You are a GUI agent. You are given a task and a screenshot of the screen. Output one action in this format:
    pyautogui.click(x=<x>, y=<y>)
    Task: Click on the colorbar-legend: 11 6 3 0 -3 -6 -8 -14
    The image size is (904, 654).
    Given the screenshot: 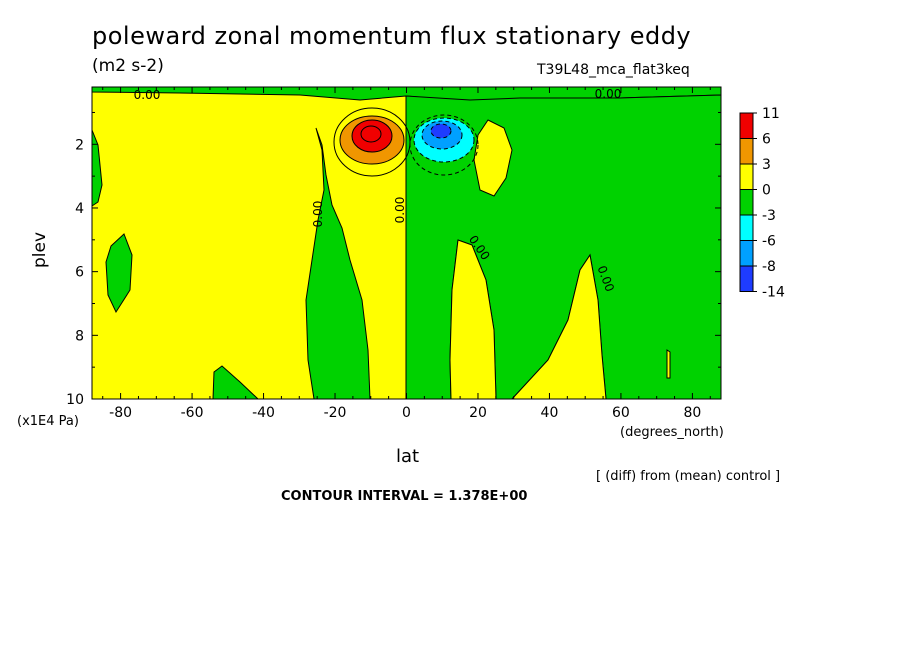 What is the action you would take?
    pyautogui.click(x=762, y=203)
    